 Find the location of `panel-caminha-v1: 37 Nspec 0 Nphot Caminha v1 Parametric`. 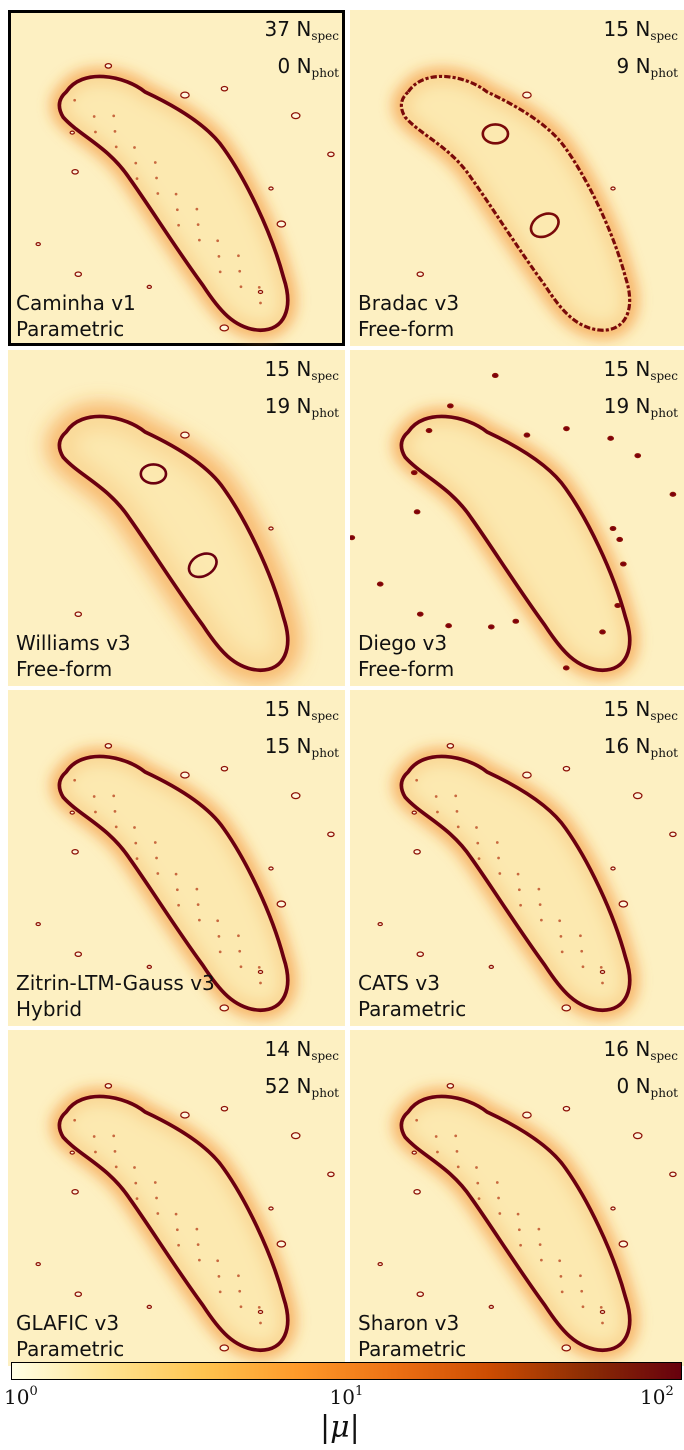

panel-caminha-v1: 37 Nspec 0 Nphot Caminha v1 Parametric is located at coordinates (176, 178).